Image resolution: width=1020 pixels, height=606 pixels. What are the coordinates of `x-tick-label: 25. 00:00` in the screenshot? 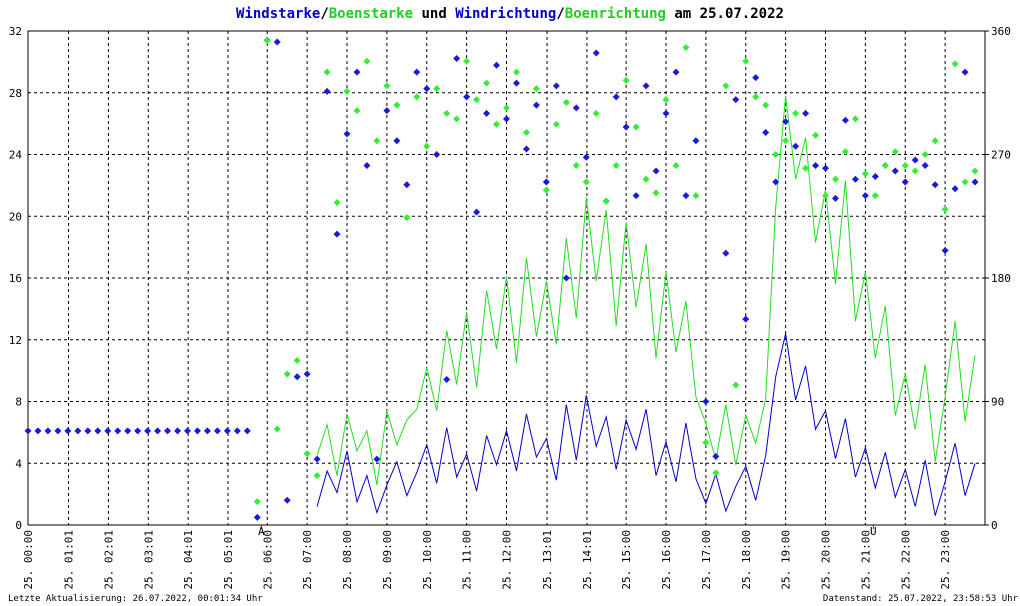 It's located at (28, 560).